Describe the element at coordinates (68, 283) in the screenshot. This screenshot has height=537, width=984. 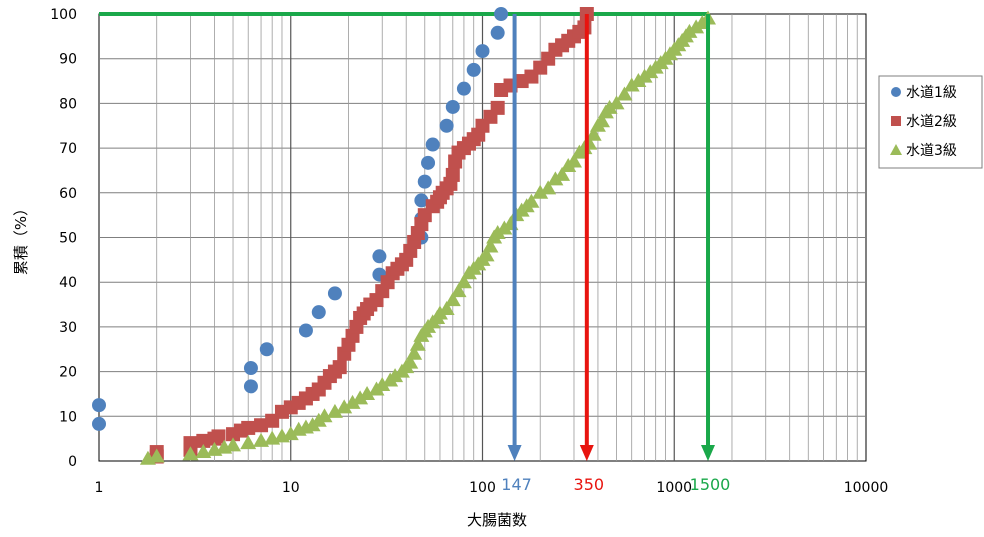
I see `y-tick-label: 40` at that location.